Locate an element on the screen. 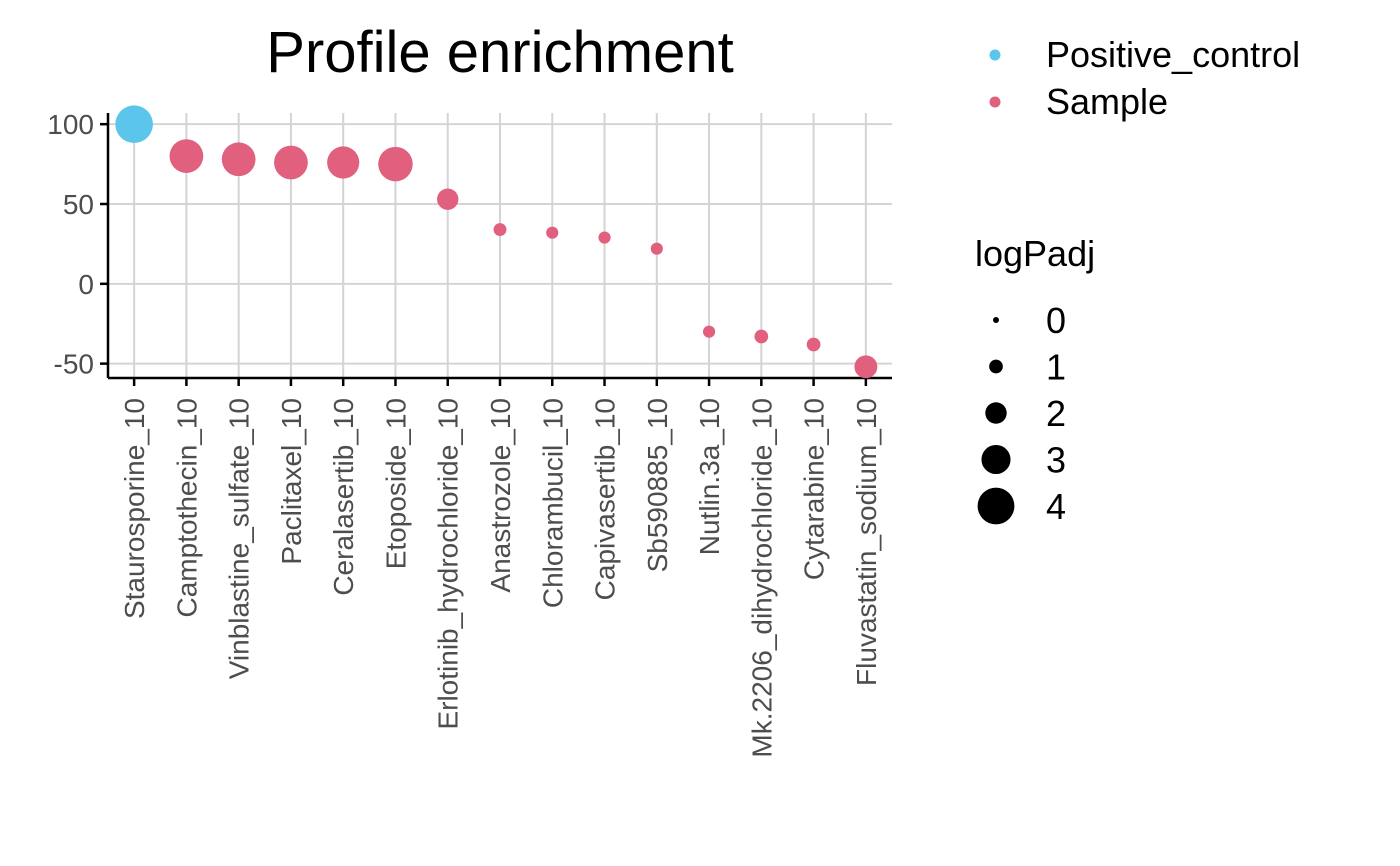  x-tick-label: Mk.2206_dihydrochloride_10 is located at coordinates (761, 578).